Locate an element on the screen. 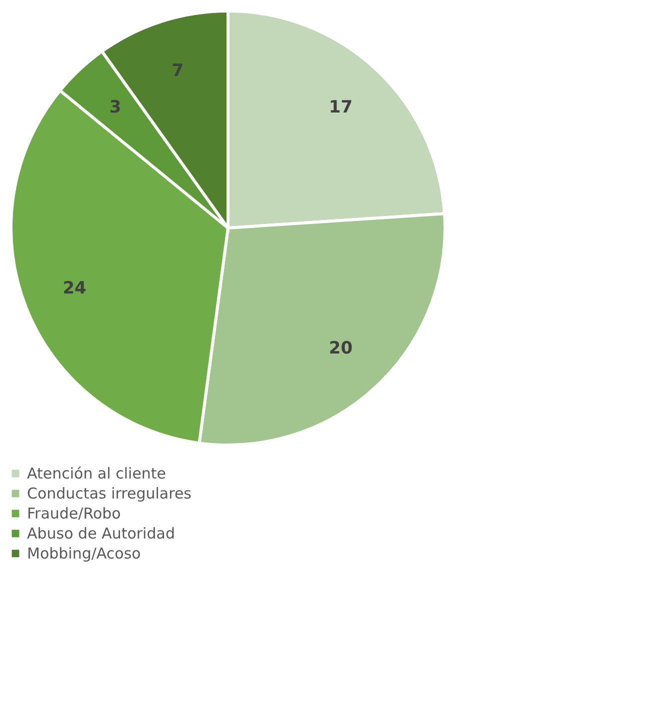 The image size is (654, 713). legend-label: Fraude/Robo is located at coordinates (74, 513).